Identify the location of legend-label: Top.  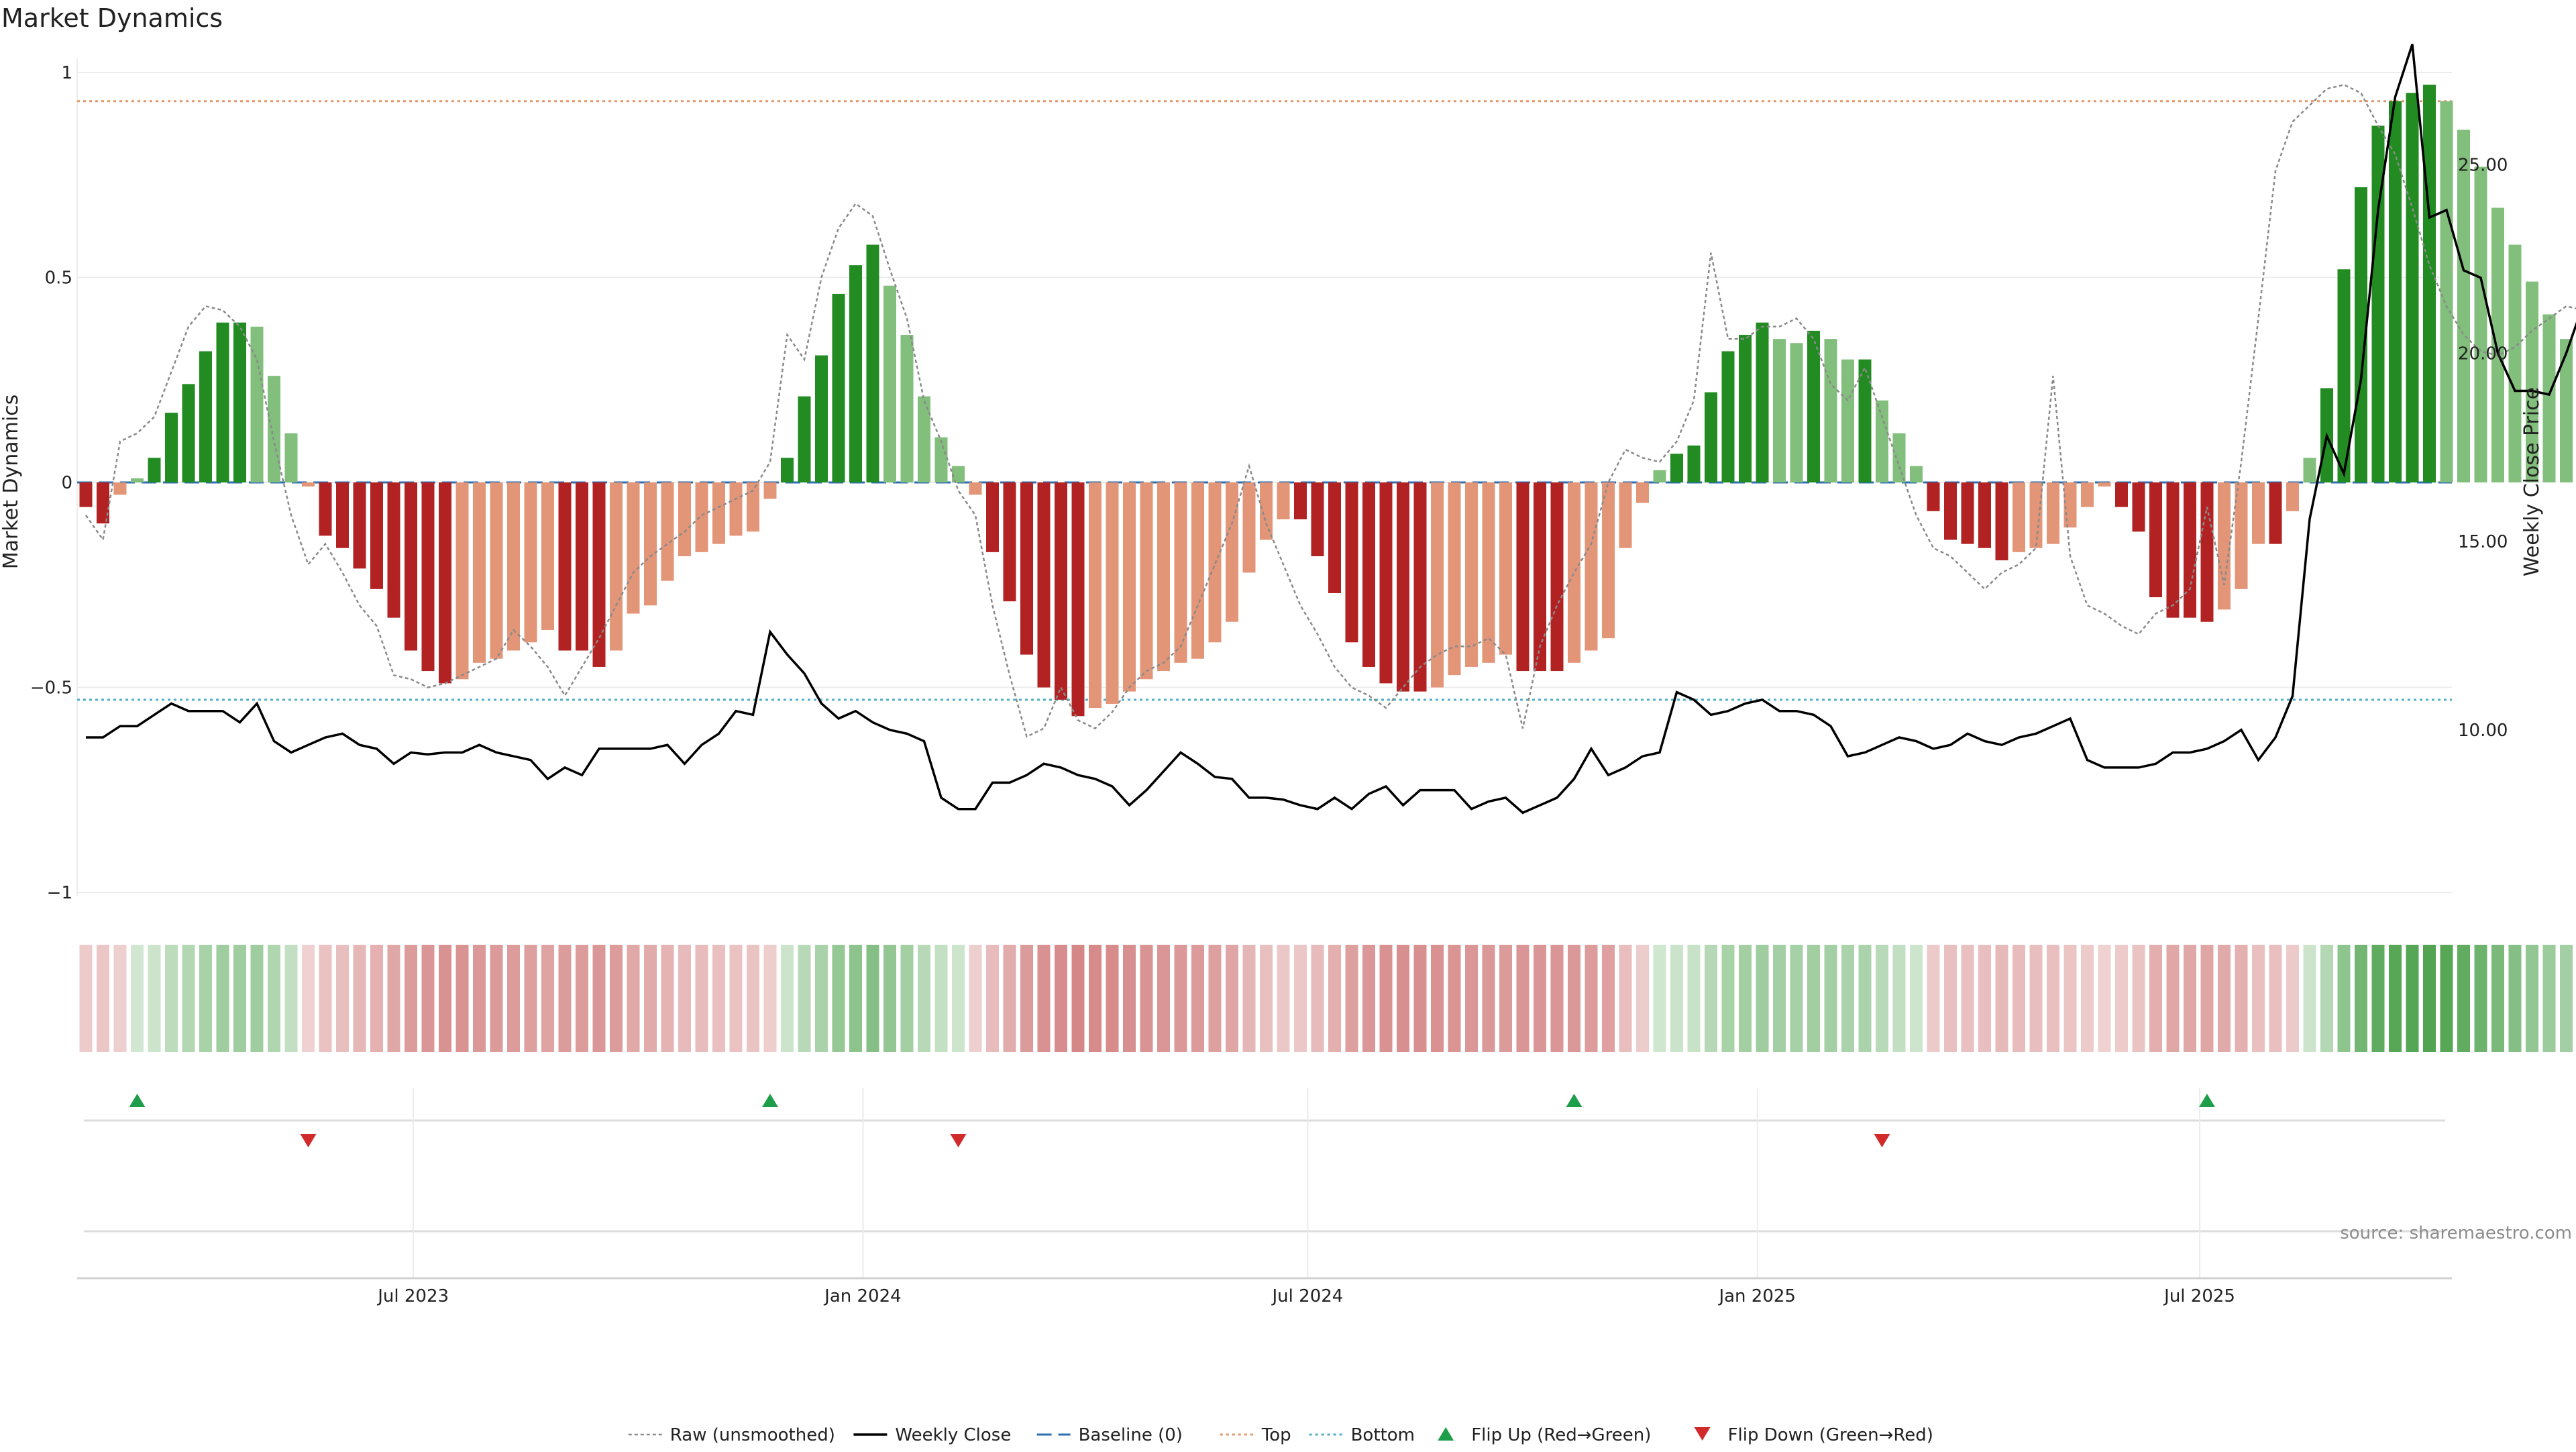
(1276, 1435).